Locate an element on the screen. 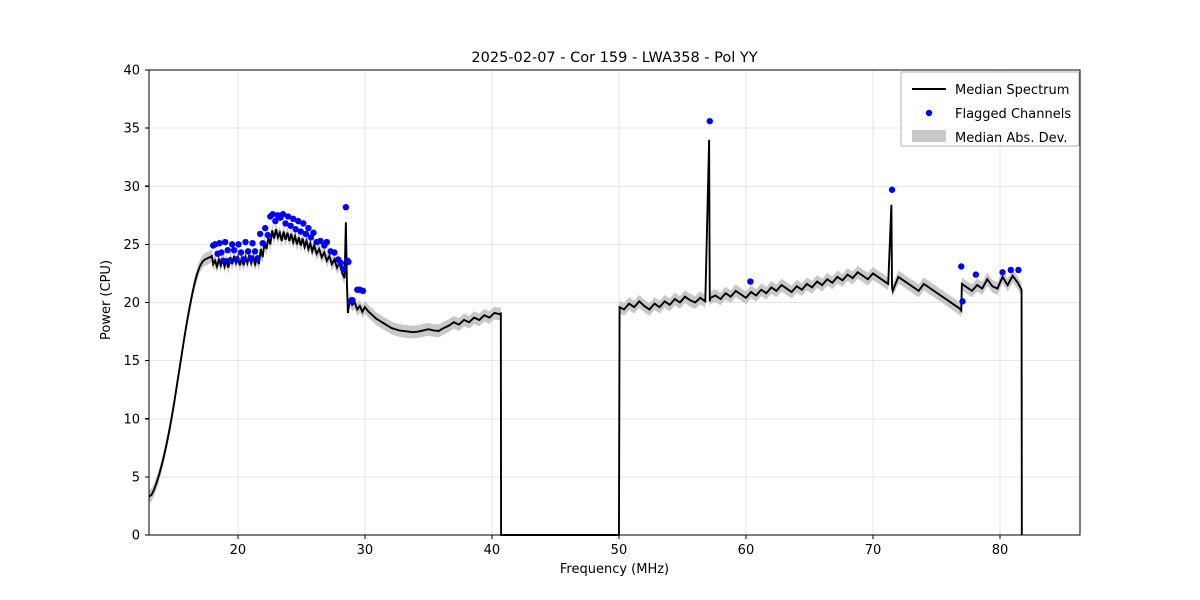 Image resolution: width=1200 pixels, height=600 pixels. y-axis-label: Power (CPU) is located at coordinates (106, 300).